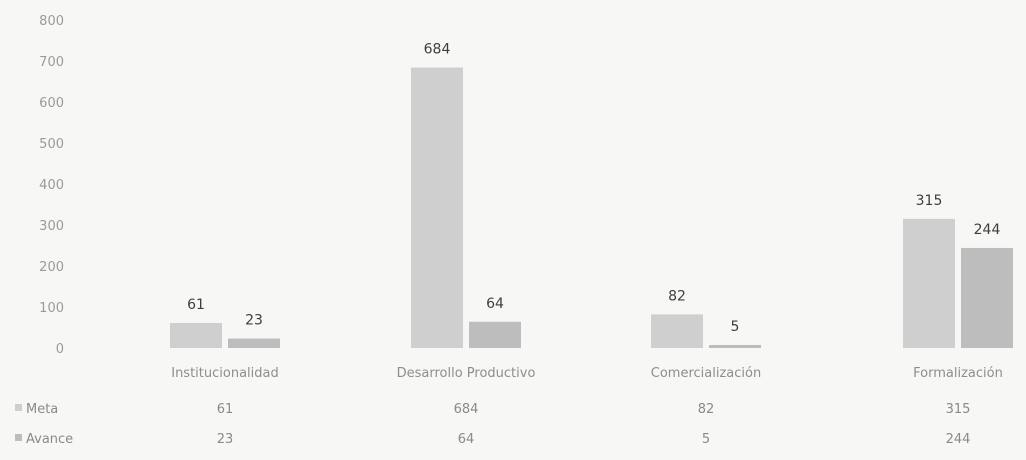 The width and height of the screenshot is (1026, 460). What do you see at coordinates (466, 409) in the screenshot?
I see `table-cell: 684` at bounding box center [466, 409].